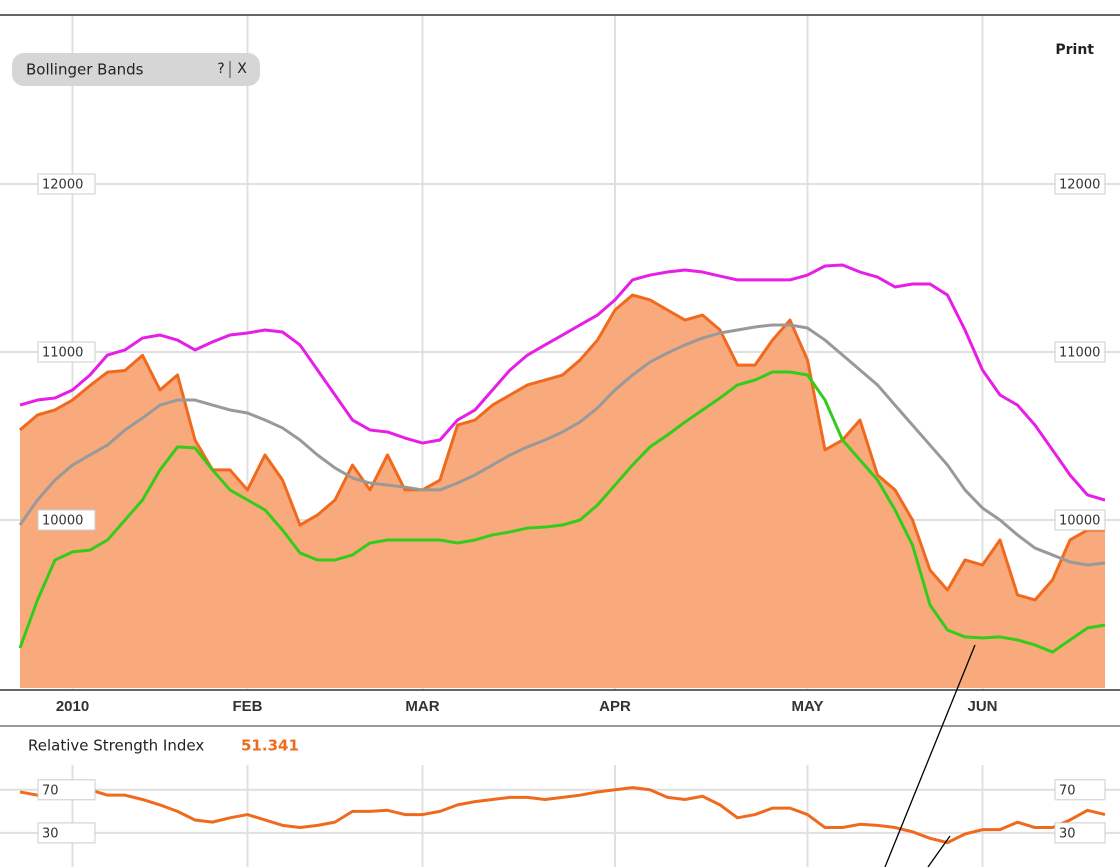 The image size is (1120, 867). Describe the element at coordinates (220, 69) in the screenshot. I see `help-button: ?` at that location.